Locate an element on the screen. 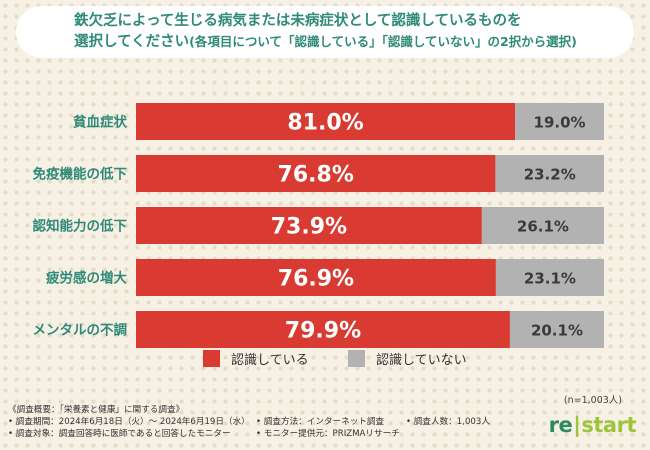  footer-target: • 調査対象：調査回答時に医師であると回答したモニター is located at coordinates (119, 434).